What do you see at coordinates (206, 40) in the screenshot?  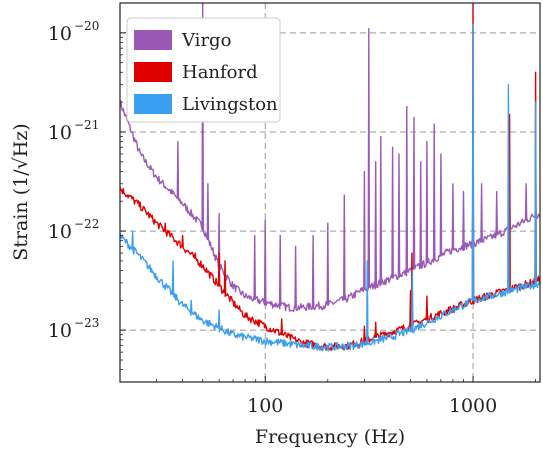 I see `legend-label-virgo: Virgo` at bounding box center [206, 40].